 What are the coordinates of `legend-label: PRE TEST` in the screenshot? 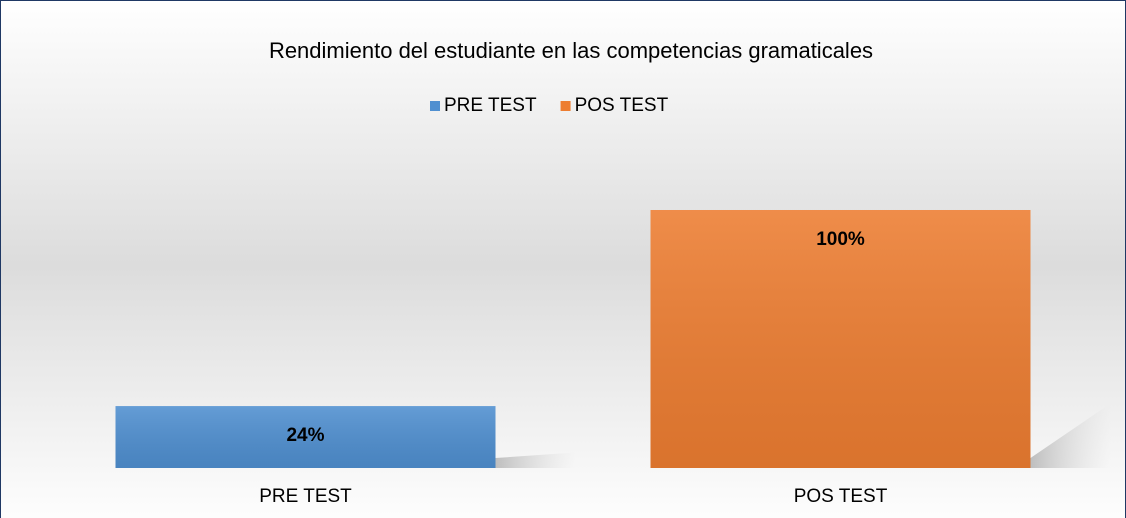 It's located at (490, 105).